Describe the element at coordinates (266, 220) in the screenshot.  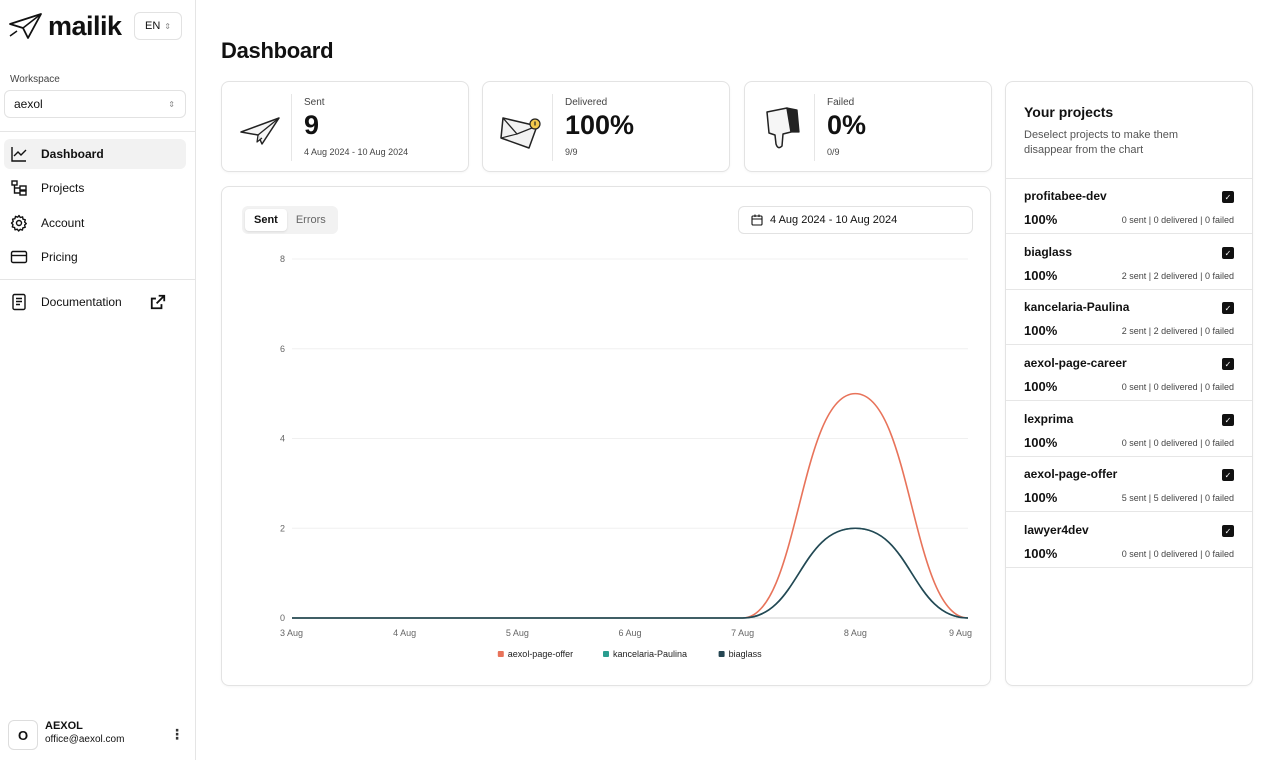
I see `tab-sent: Sent` at that location.